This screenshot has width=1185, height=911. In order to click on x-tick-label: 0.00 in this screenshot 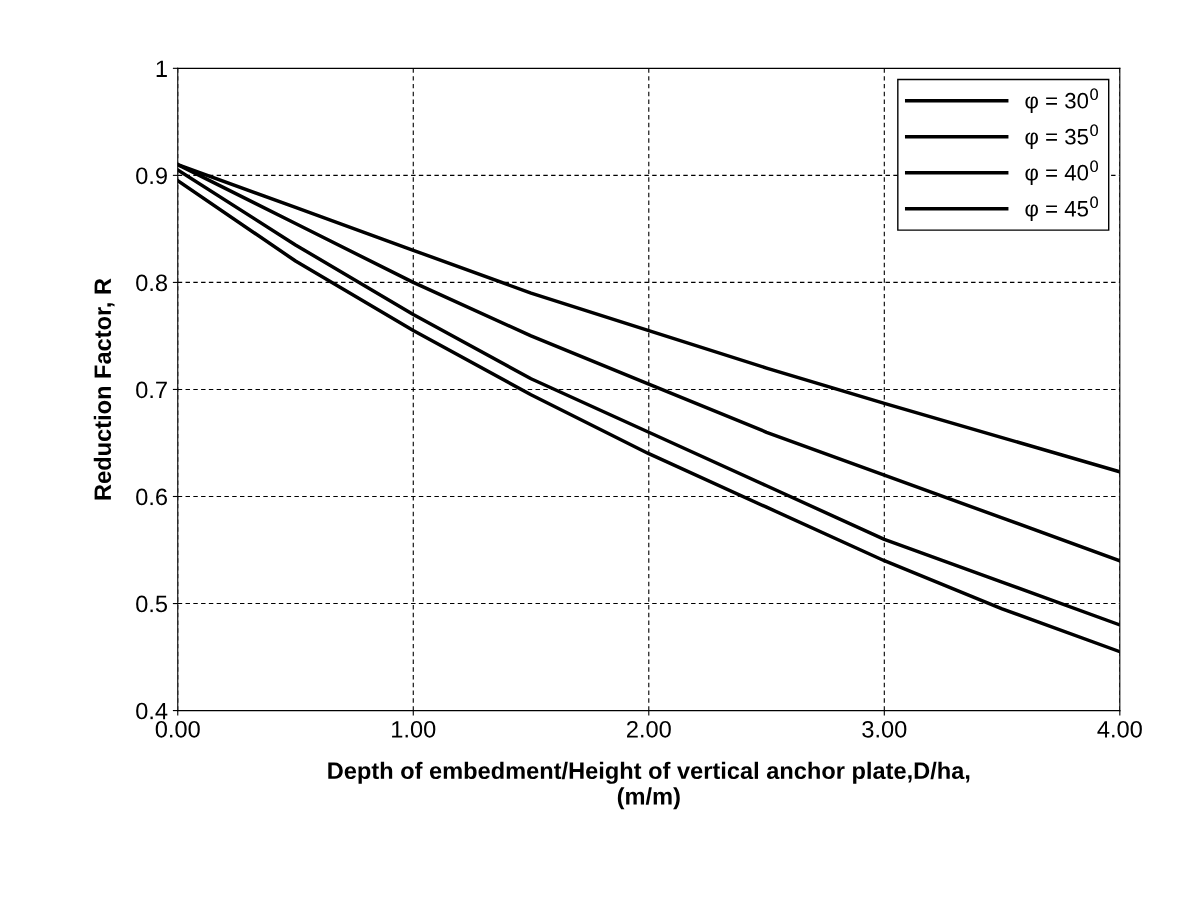, I will do `click(177, 729)`.